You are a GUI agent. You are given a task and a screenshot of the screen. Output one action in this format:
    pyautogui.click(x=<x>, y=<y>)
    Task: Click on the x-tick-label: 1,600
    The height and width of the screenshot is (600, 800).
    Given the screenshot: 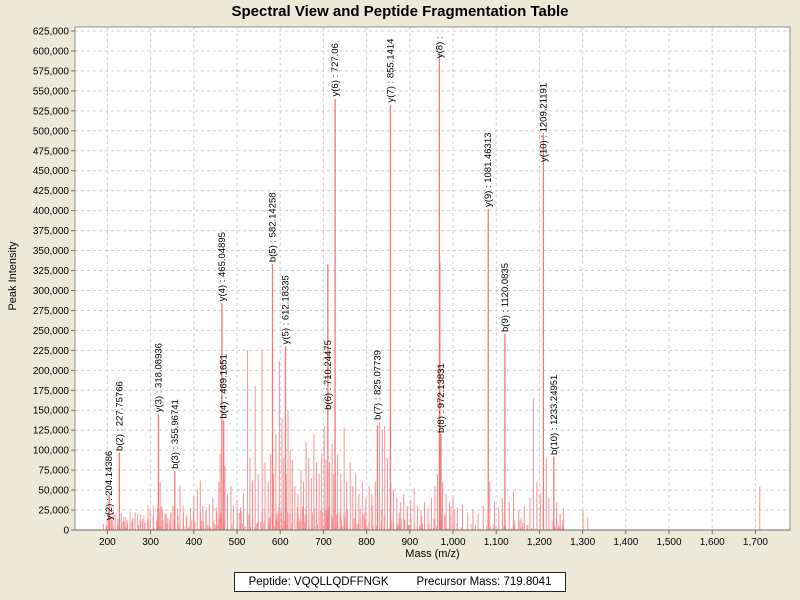 What is the action you would take?
    pyautogui.click(x=712, y=541)
    